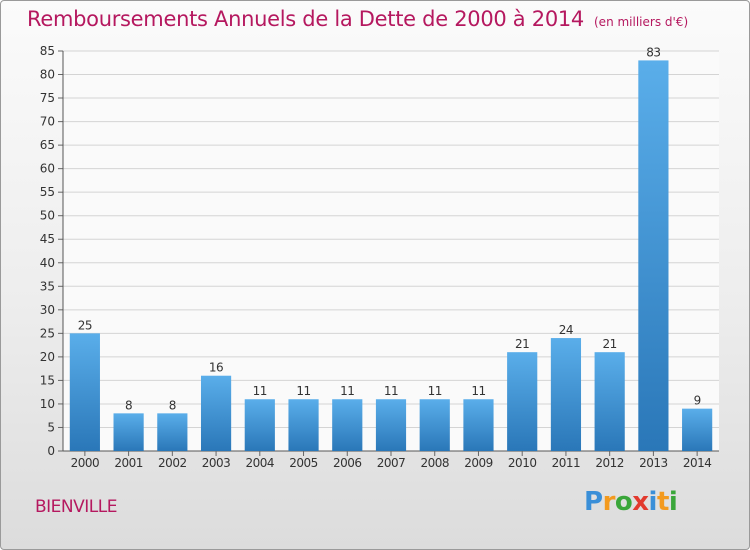 This screenshot has height=550, width=750. I want to click on x-tick-label: 2010, so click(522, 463).